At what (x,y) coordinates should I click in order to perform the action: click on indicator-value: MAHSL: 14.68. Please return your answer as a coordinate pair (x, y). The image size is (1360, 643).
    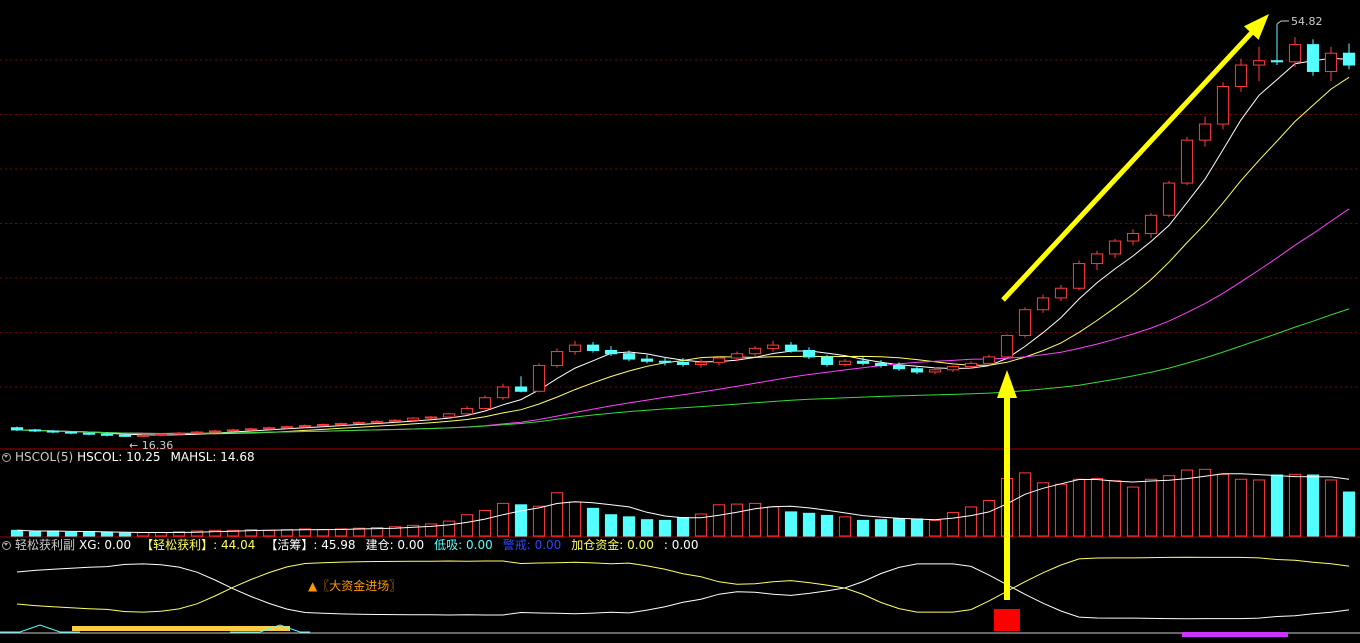
    Looking at the image, I should click on (212, 457).